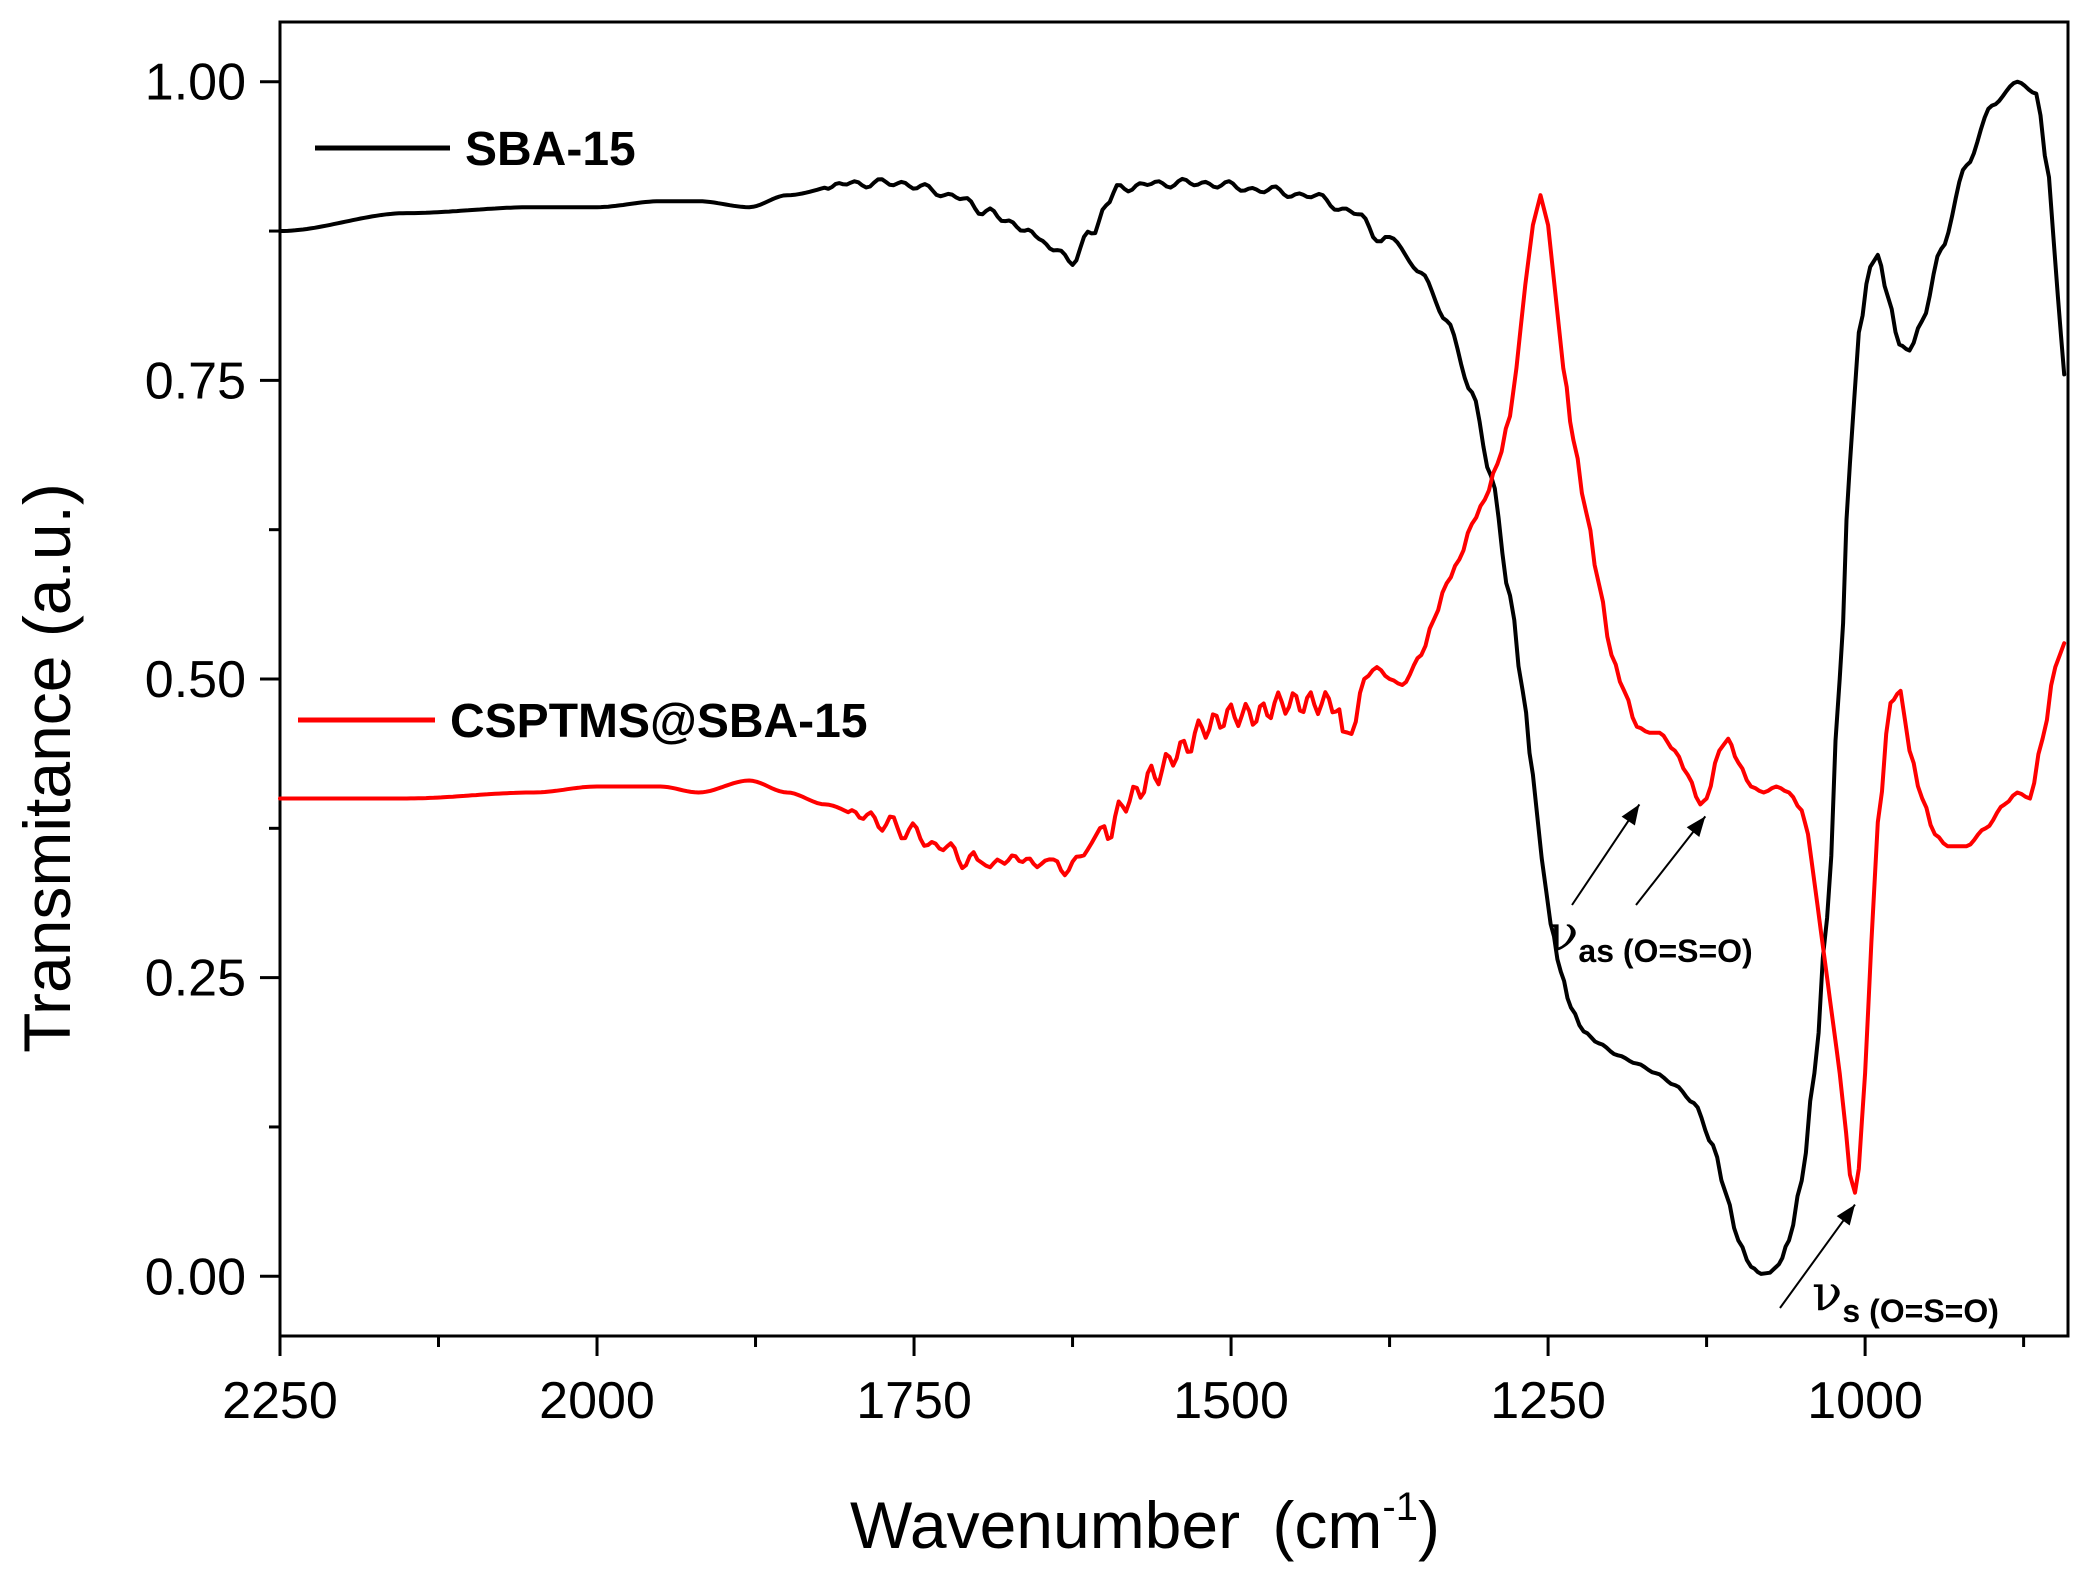 The height and width of the screenshot is (1577, 2092). What do you see at coordinates (1072, 1401) in the screenshot?
I see `x-axis-tick-labels: 2250 2000 1750 1500 1250 1000` at bounding box center [1072, 1401].